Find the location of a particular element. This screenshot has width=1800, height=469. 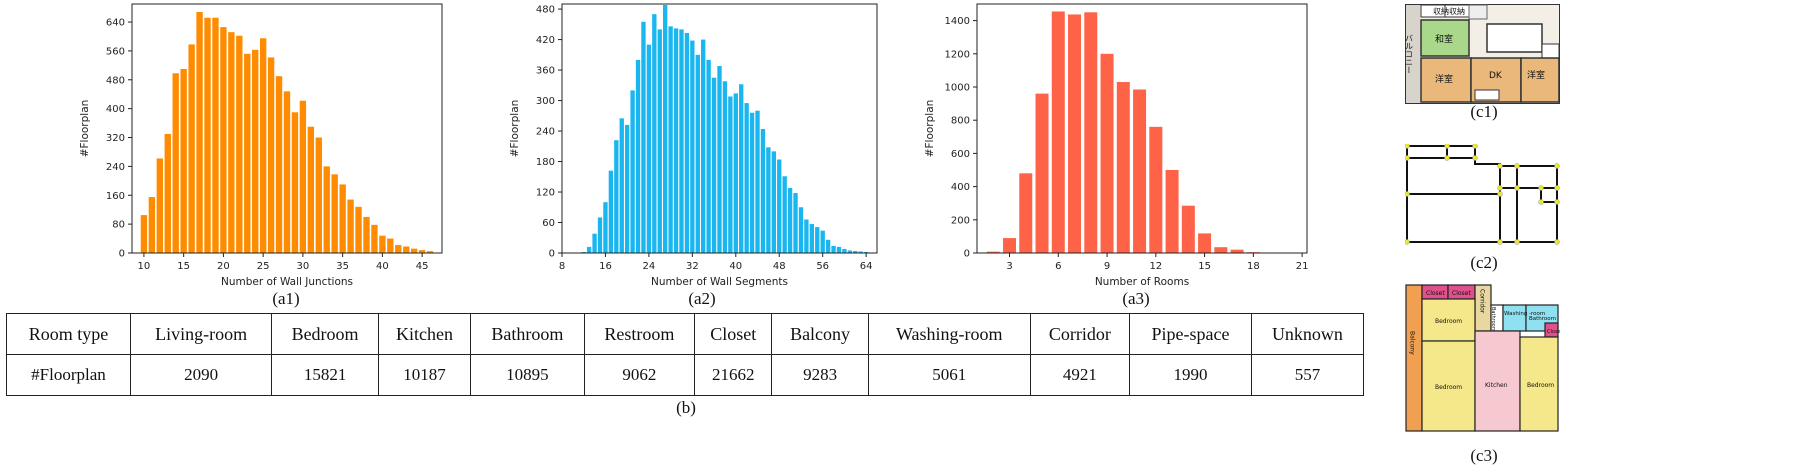

room-label-closet-3: Closet is located at coordinates (1553, 332).